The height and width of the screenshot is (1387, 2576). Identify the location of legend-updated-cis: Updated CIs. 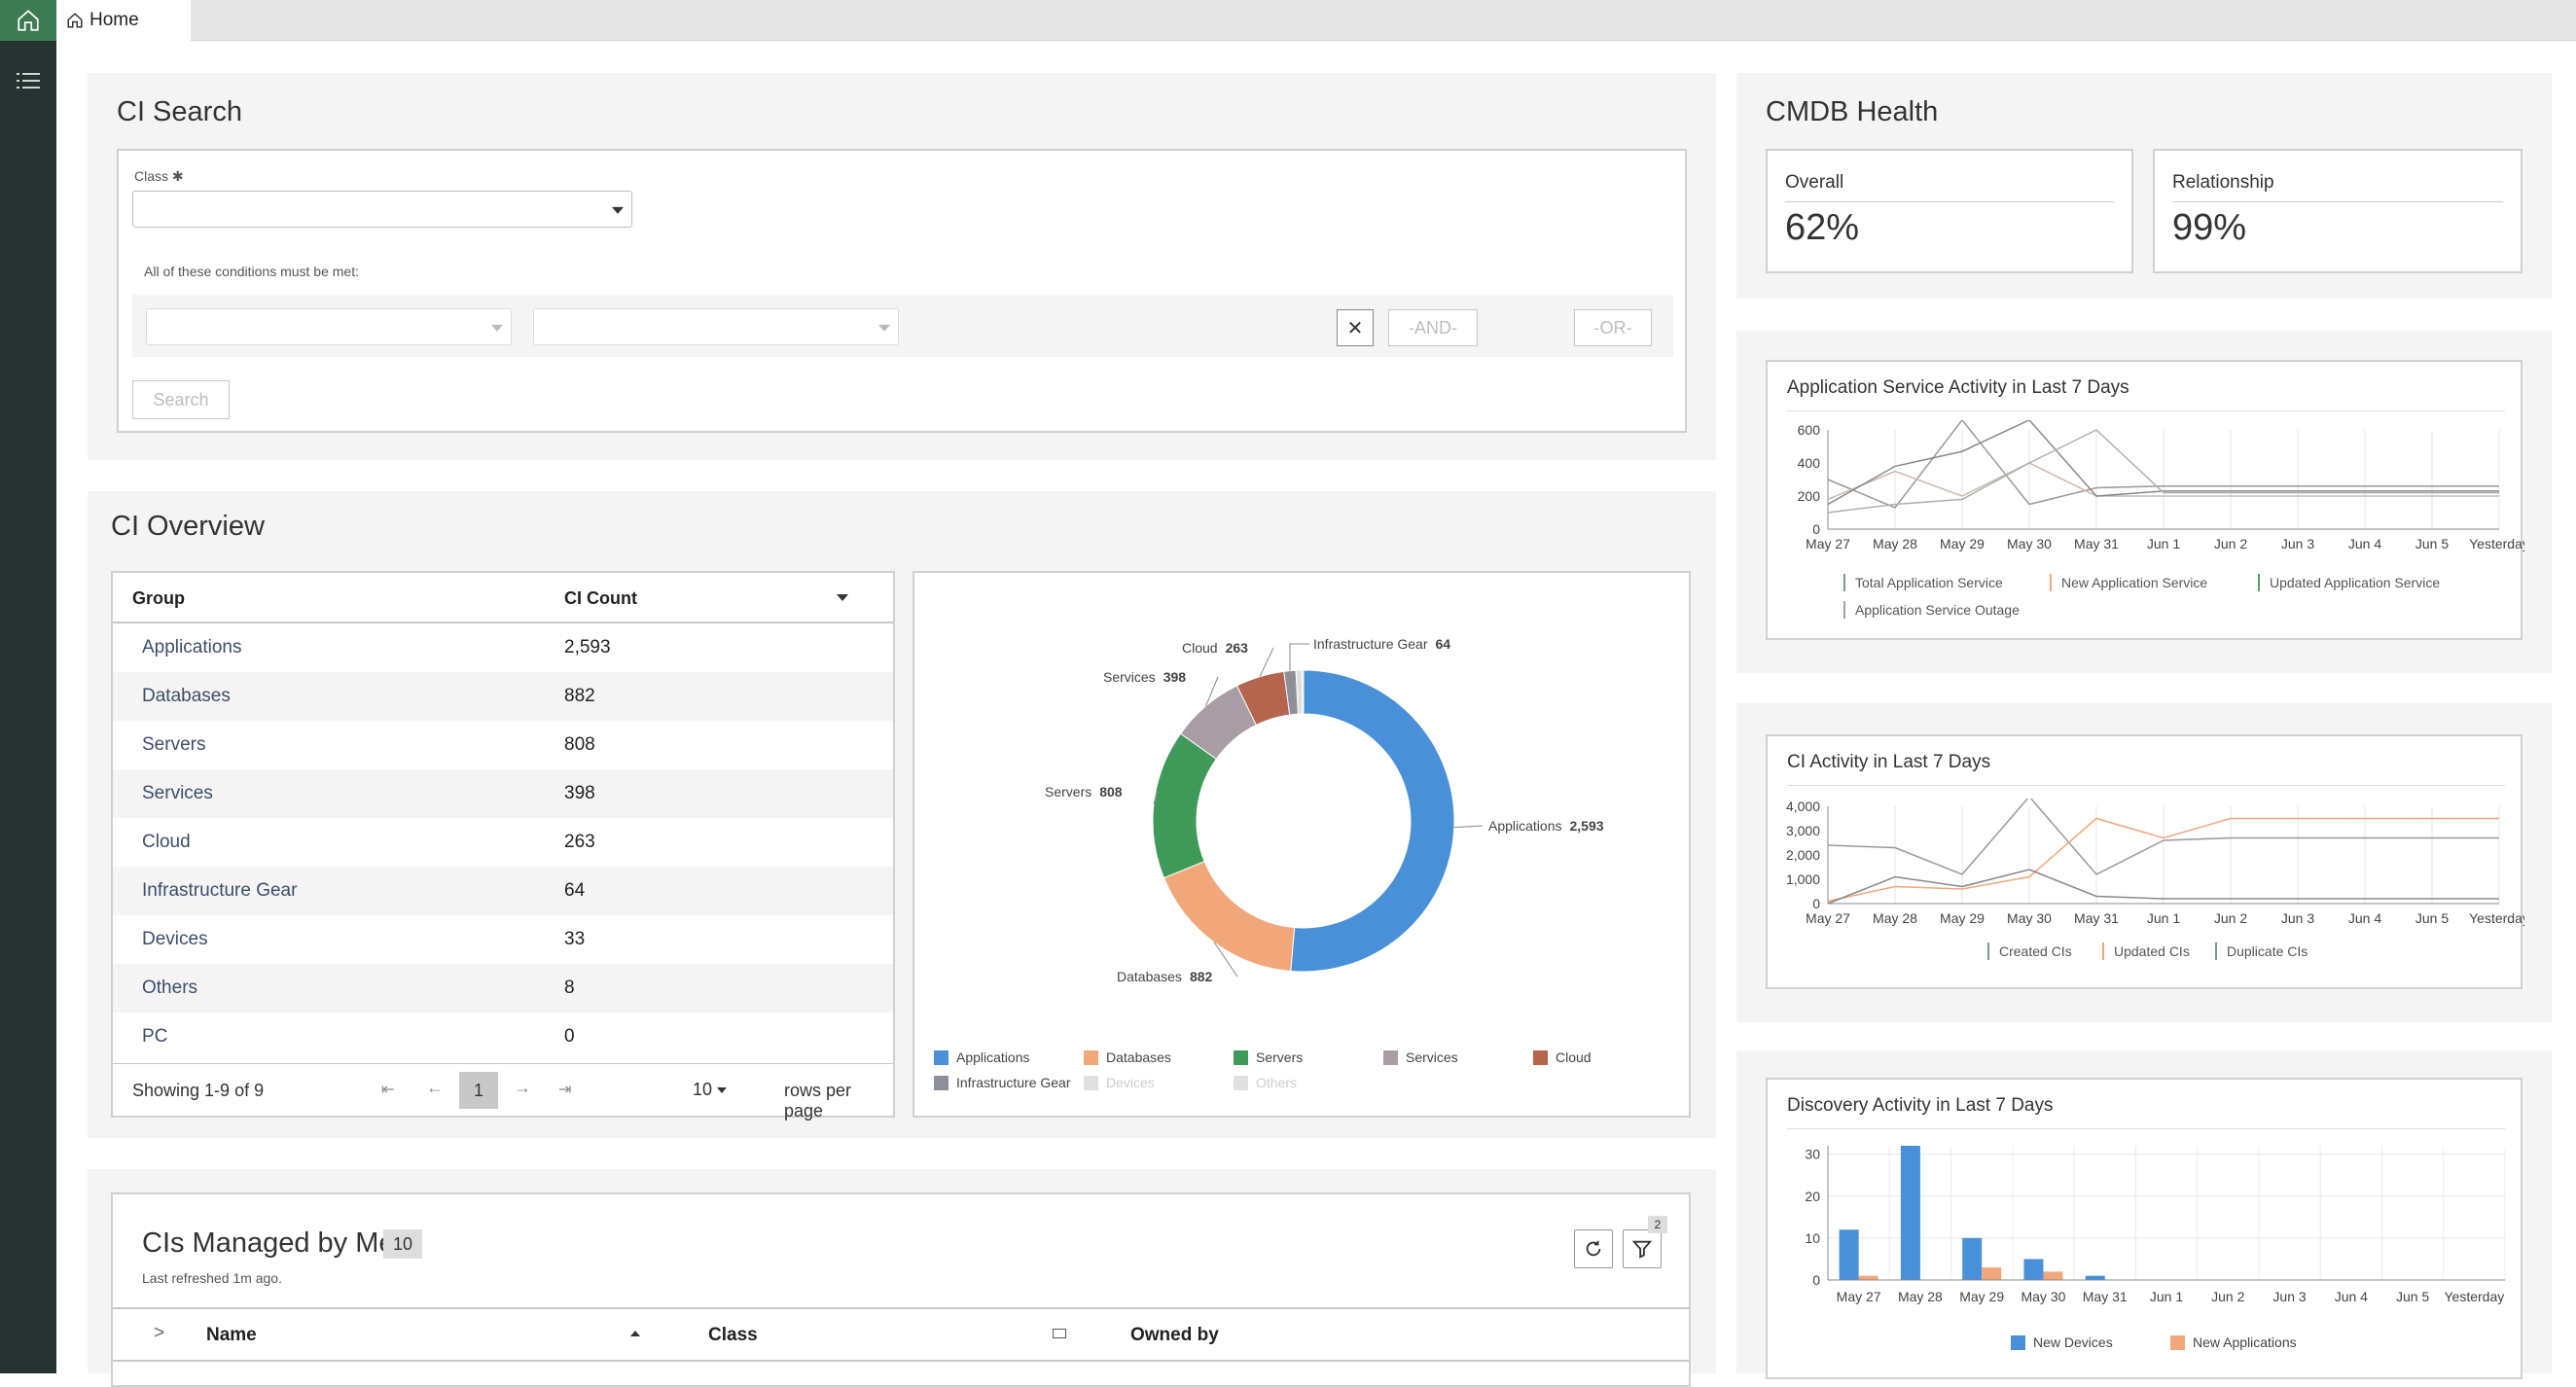
(2146, 951).